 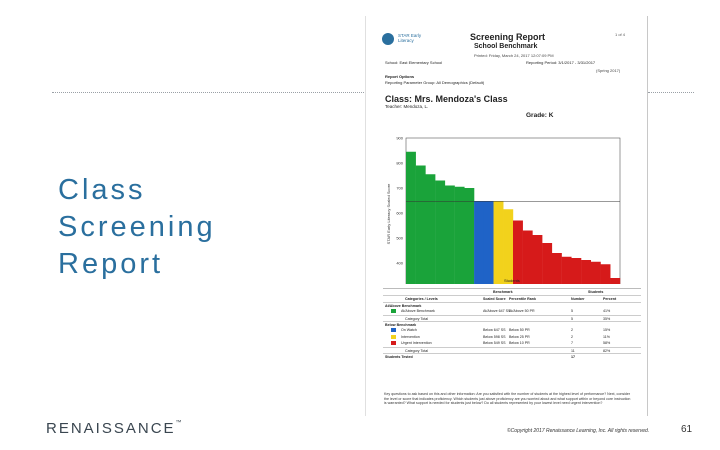 What do you see at coordinates (519, 330) in the screenshot?
I see `table-cell: Below 50 PR` at bounding box center [519, 330].